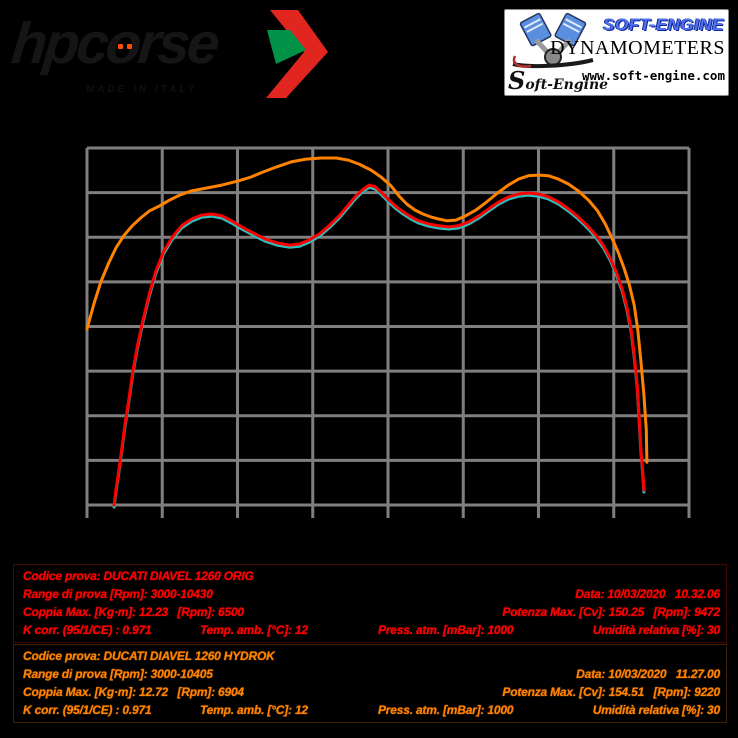 The width and height of the screenshot is (738, 738). Describe the element at coordinates (446, 630) in the screenshot. I see `orig-press: Press. atm. [mBar]: 1000` at that location.